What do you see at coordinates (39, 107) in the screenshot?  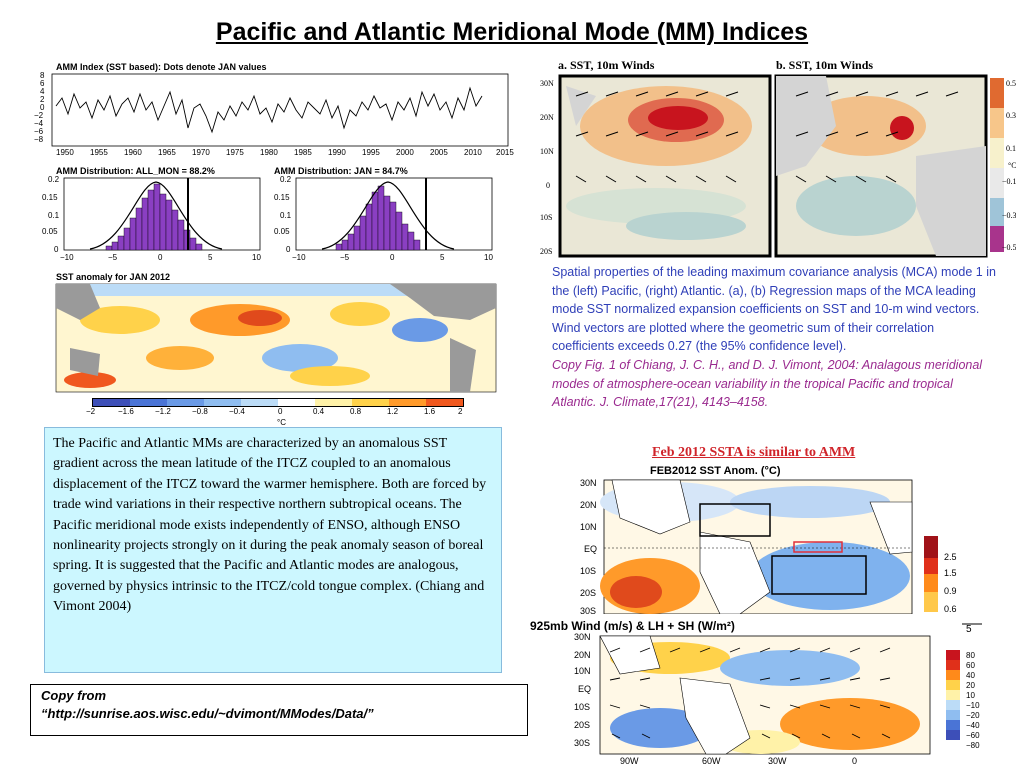 I see `amm-index-yticks: 8 6 4 2 0 −2 −4 −6 −8` at bounding box center [39, 107].